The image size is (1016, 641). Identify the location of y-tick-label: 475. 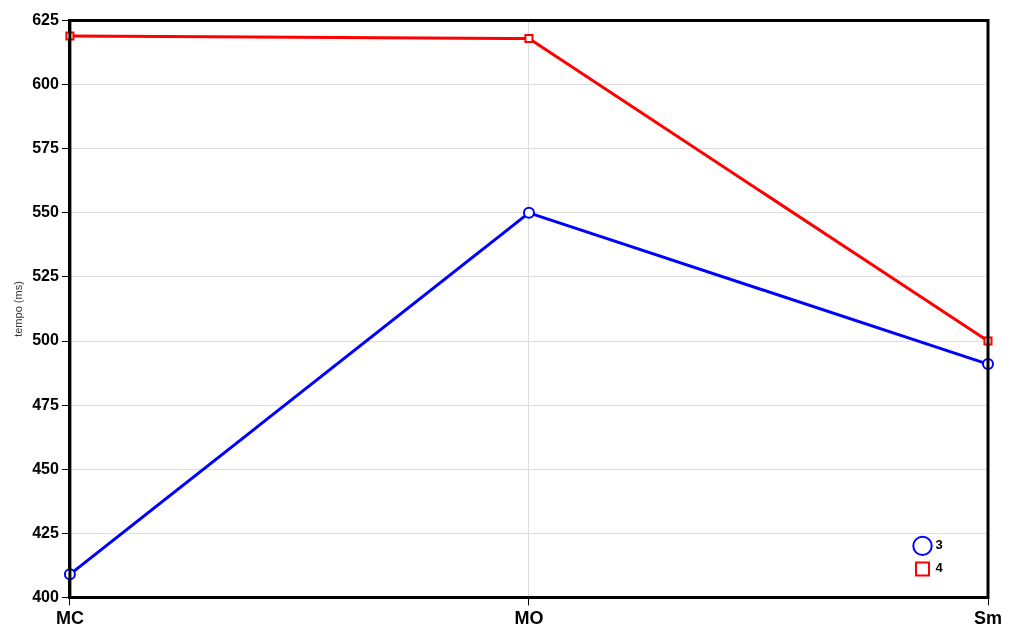
(45, 404).